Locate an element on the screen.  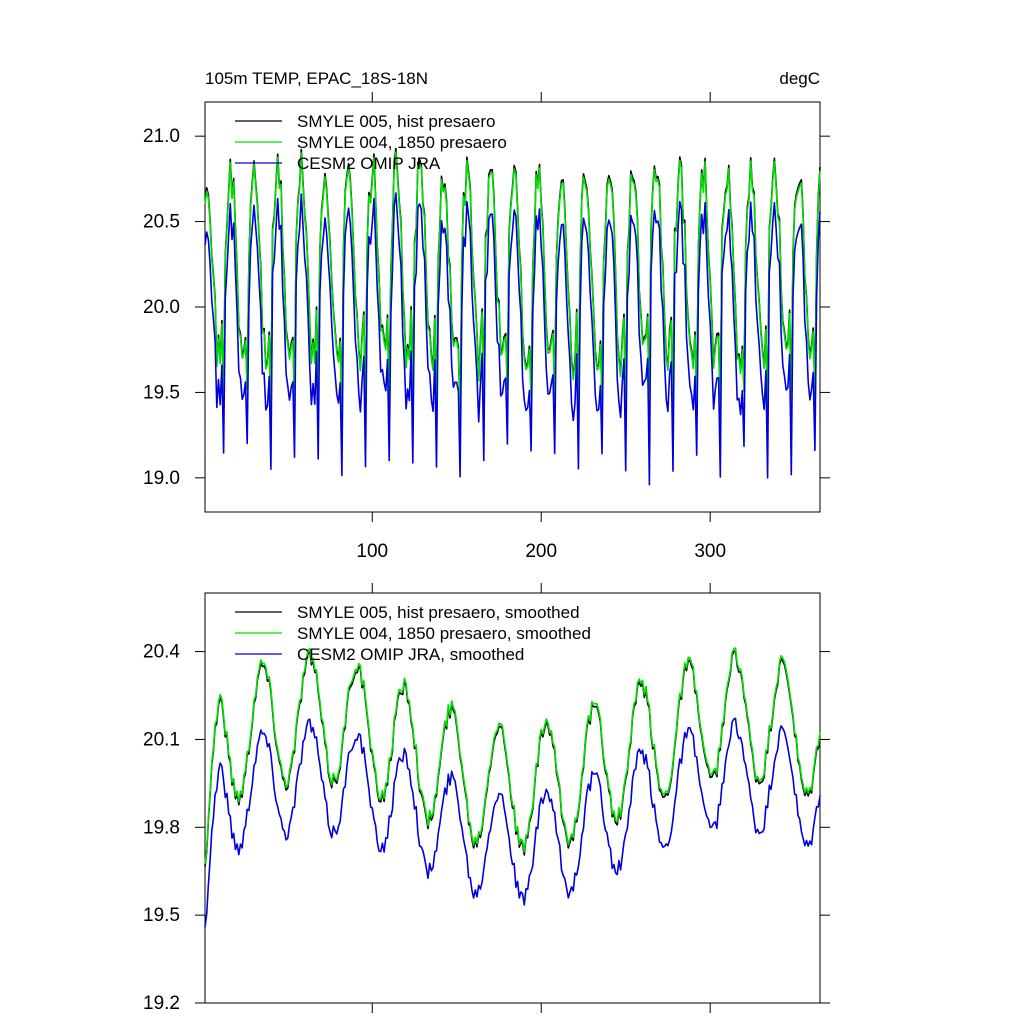
y-tick-label: 19.2 is located at coordinates (161, 1003).